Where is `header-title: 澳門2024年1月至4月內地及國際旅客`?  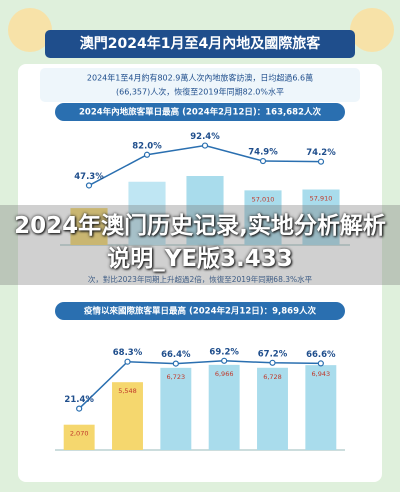 header-title: 澳門2024年1月至4月內地及國際旅客 is located at coordinates (200, 43).